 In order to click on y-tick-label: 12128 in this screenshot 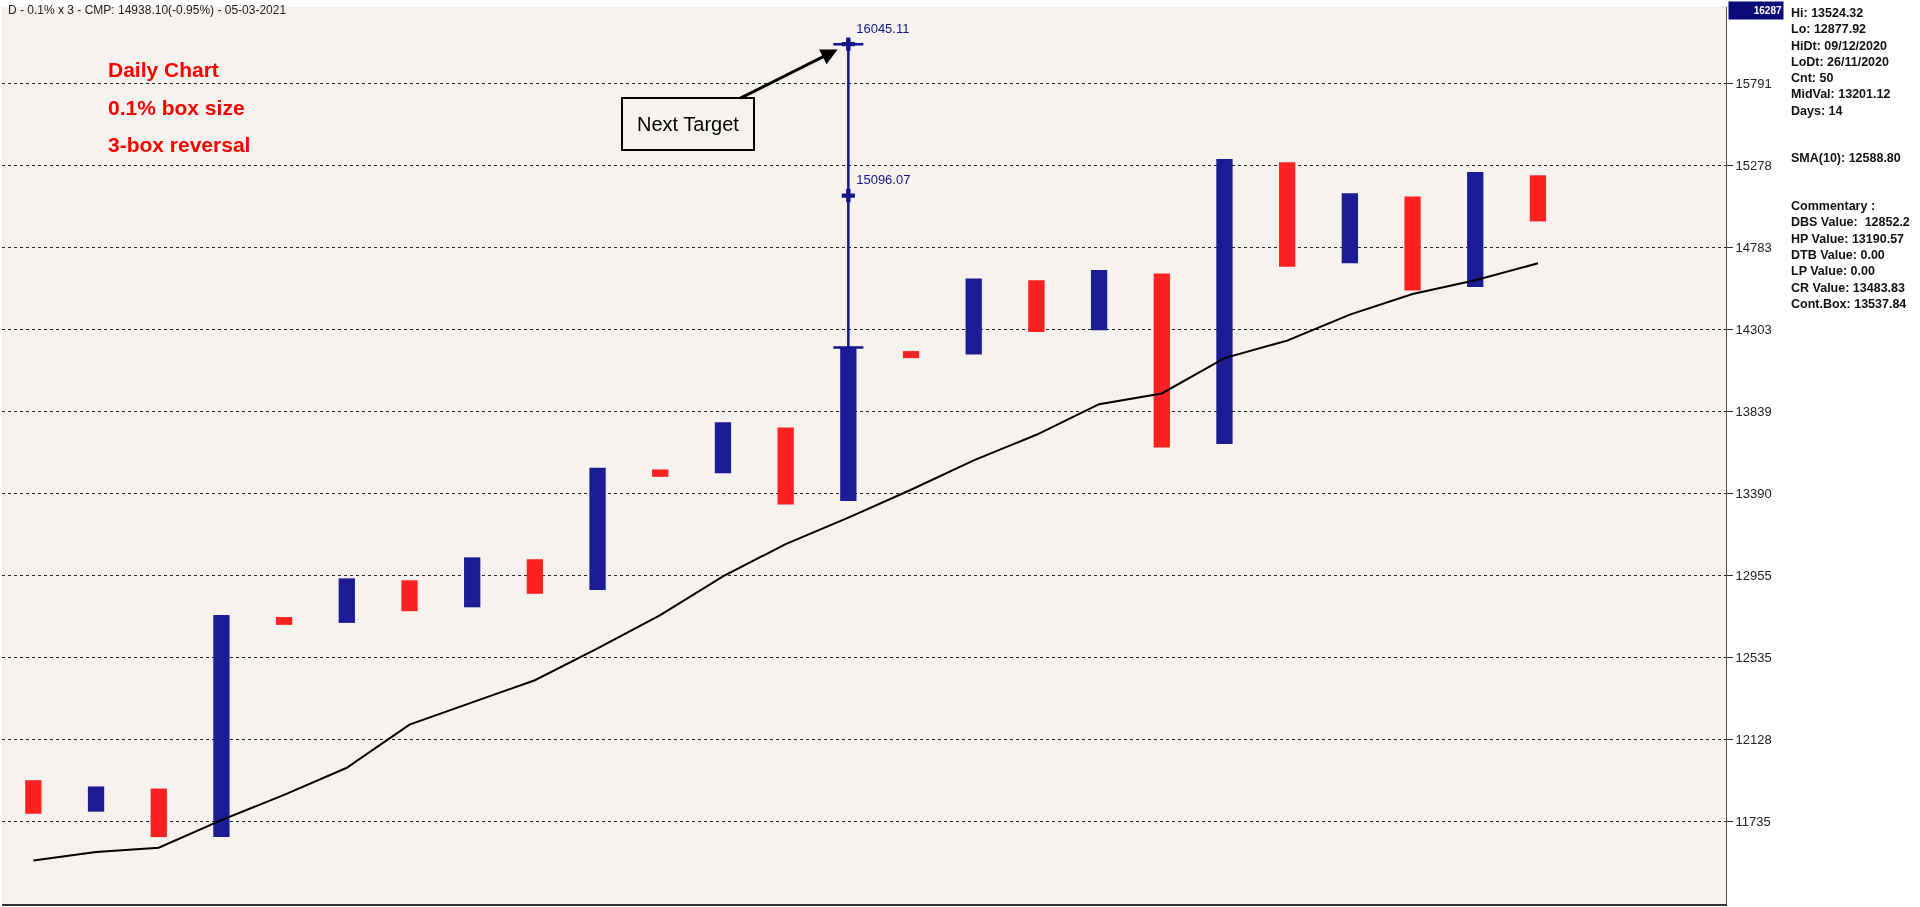, I will do `click(1753, 739)`.